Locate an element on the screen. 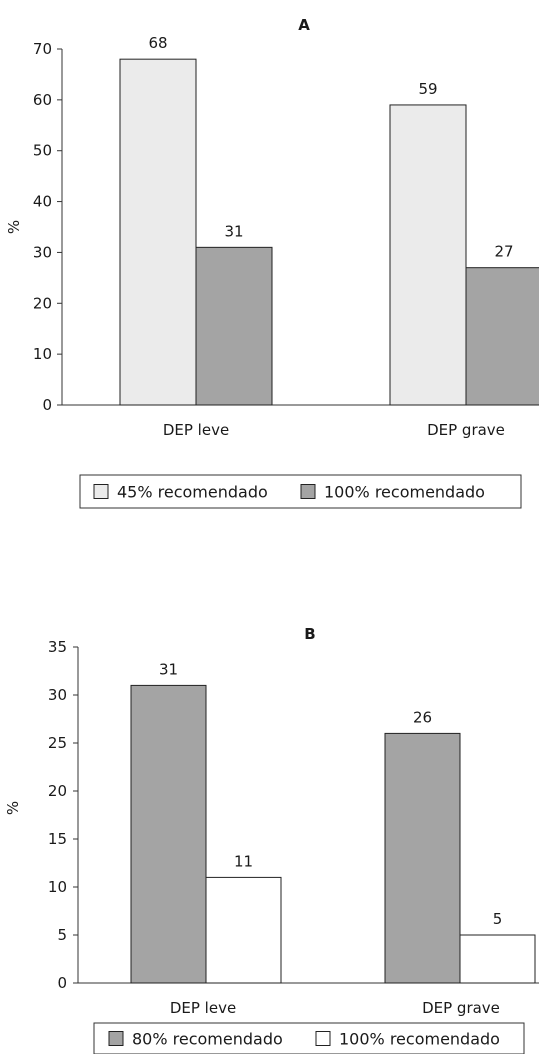 Image resolution: width=539 pixels, height=1054 pixels. legend-label: 80% recomendado is located at coordinates (207, 1039).